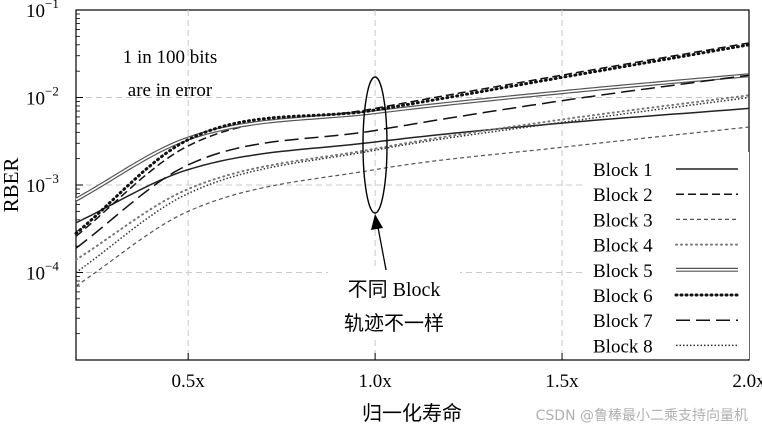 The image size is (762, 433). Describe the element at coordinates (623, 195) in the screenshot. I see `legend-label: Block 2` at that location.